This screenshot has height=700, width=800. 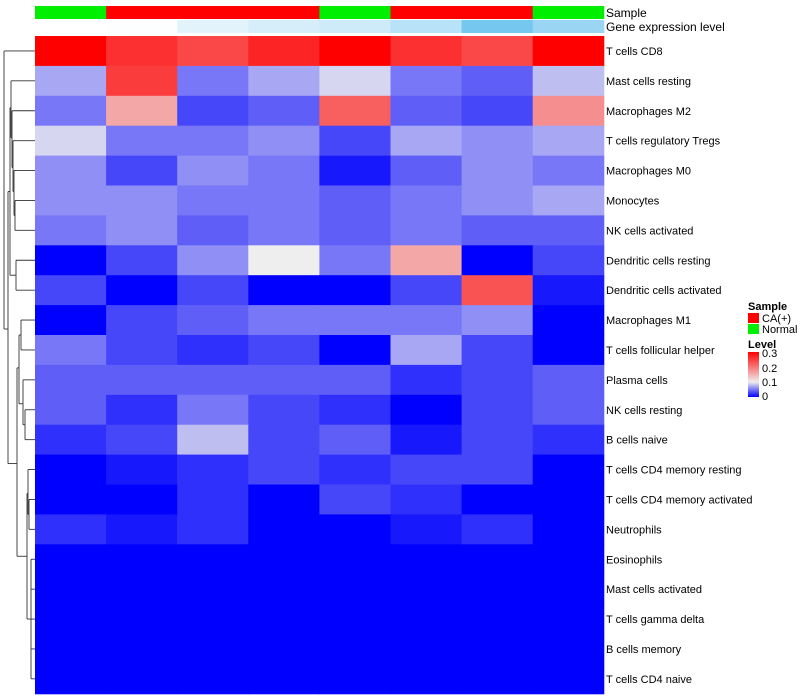 What do you see at coordinates (753, 329) in the screenshot?
I see `legend-swatch-normal` at bounding box center [753, 329].